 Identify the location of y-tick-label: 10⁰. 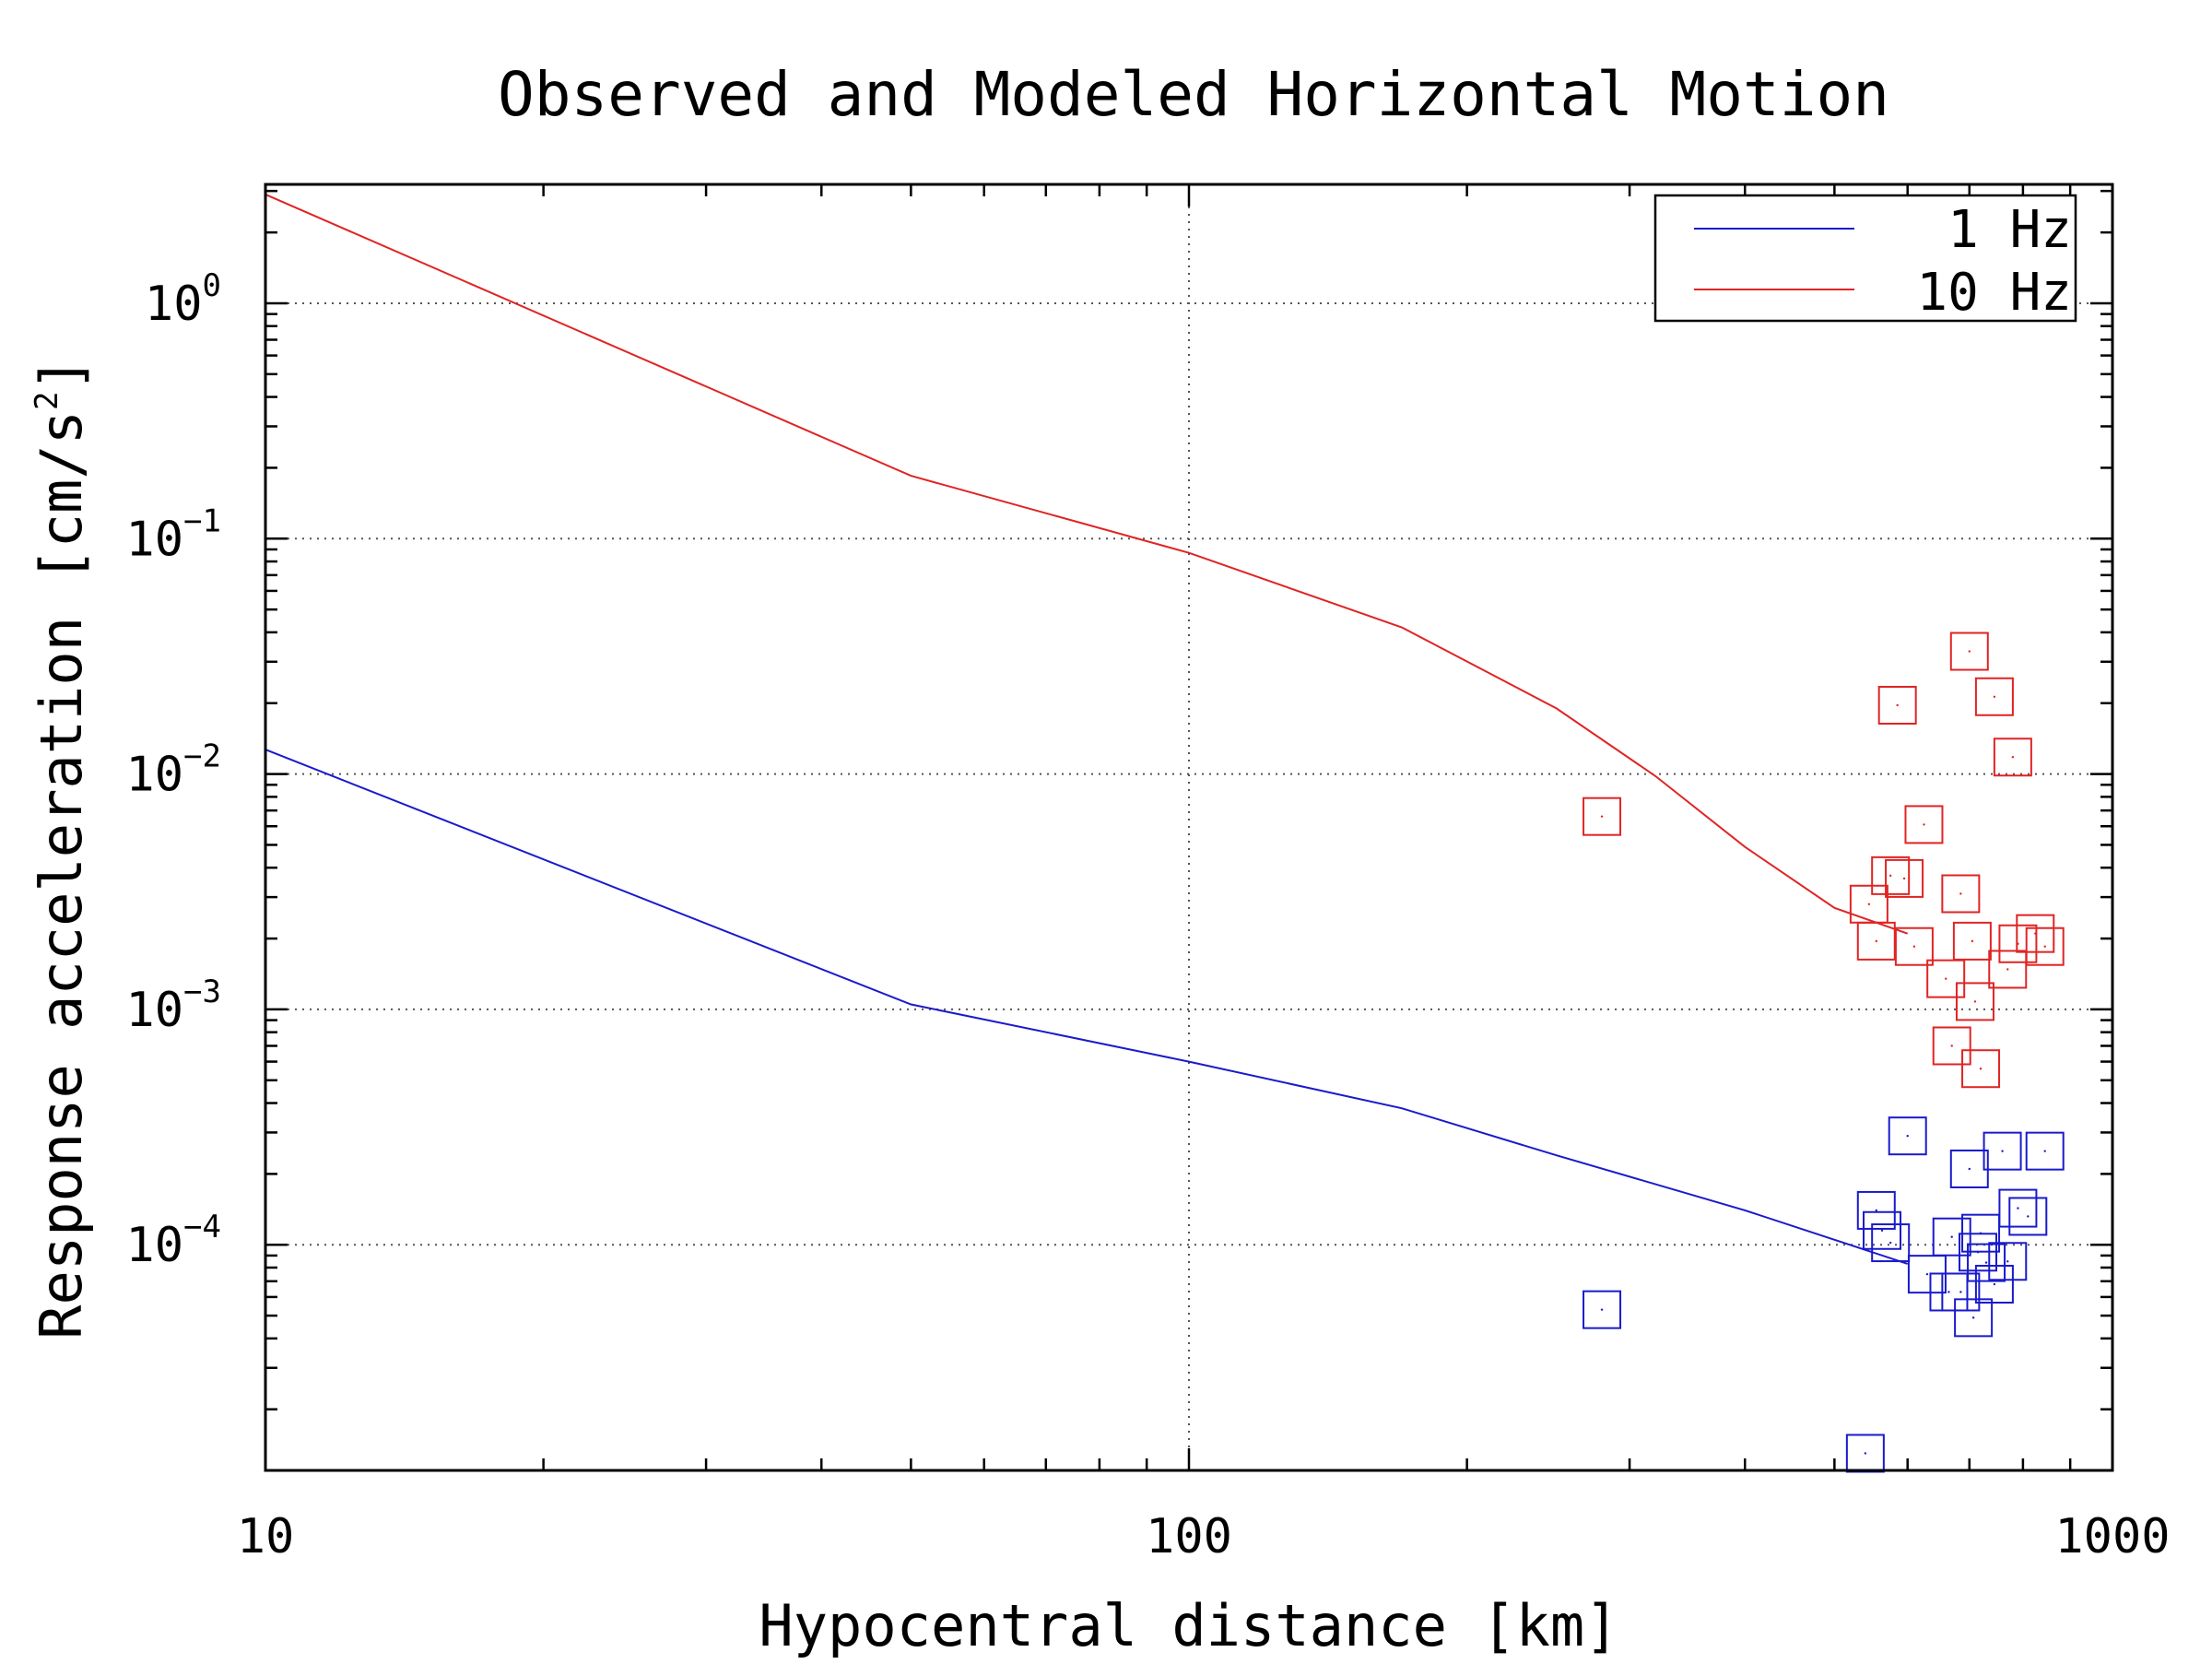
(183, 299).